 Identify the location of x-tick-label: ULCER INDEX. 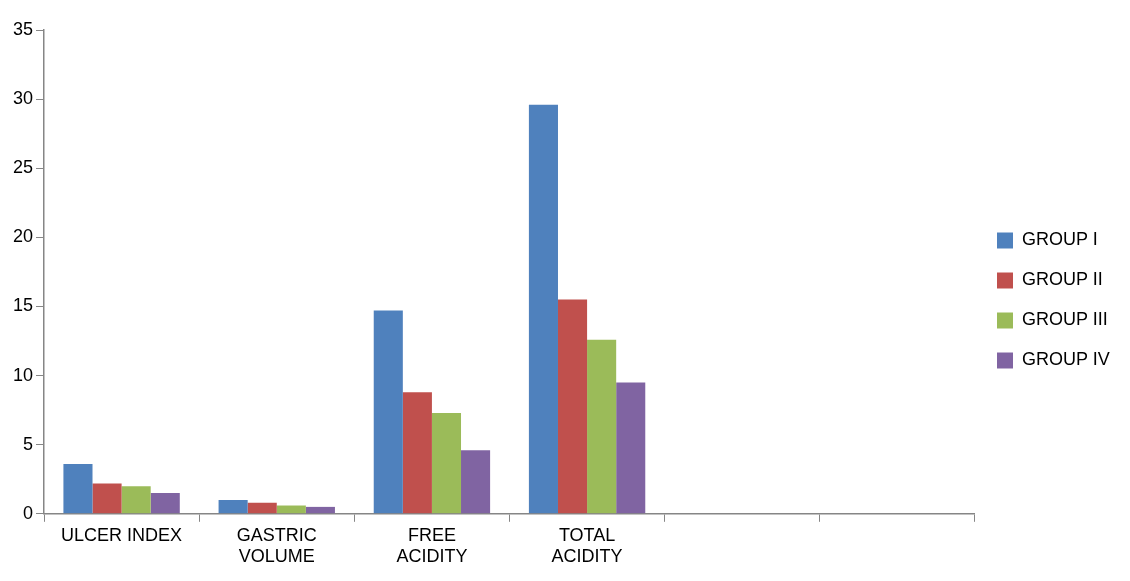
(122, 534).